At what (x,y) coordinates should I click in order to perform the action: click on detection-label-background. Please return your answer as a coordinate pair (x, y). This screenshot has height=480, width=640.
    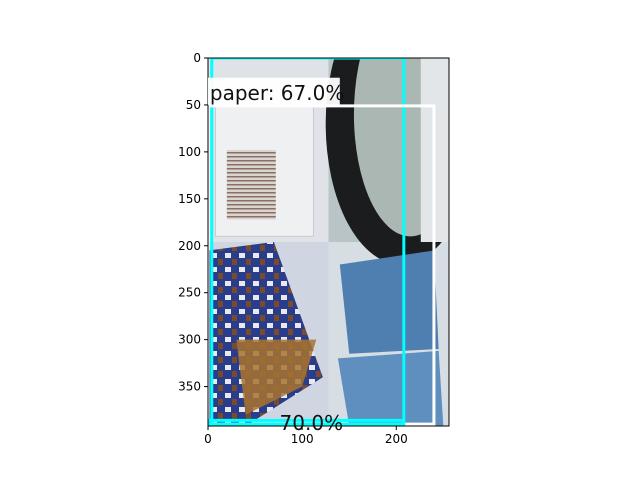
    Looking at the image, I should click on (274, 91).